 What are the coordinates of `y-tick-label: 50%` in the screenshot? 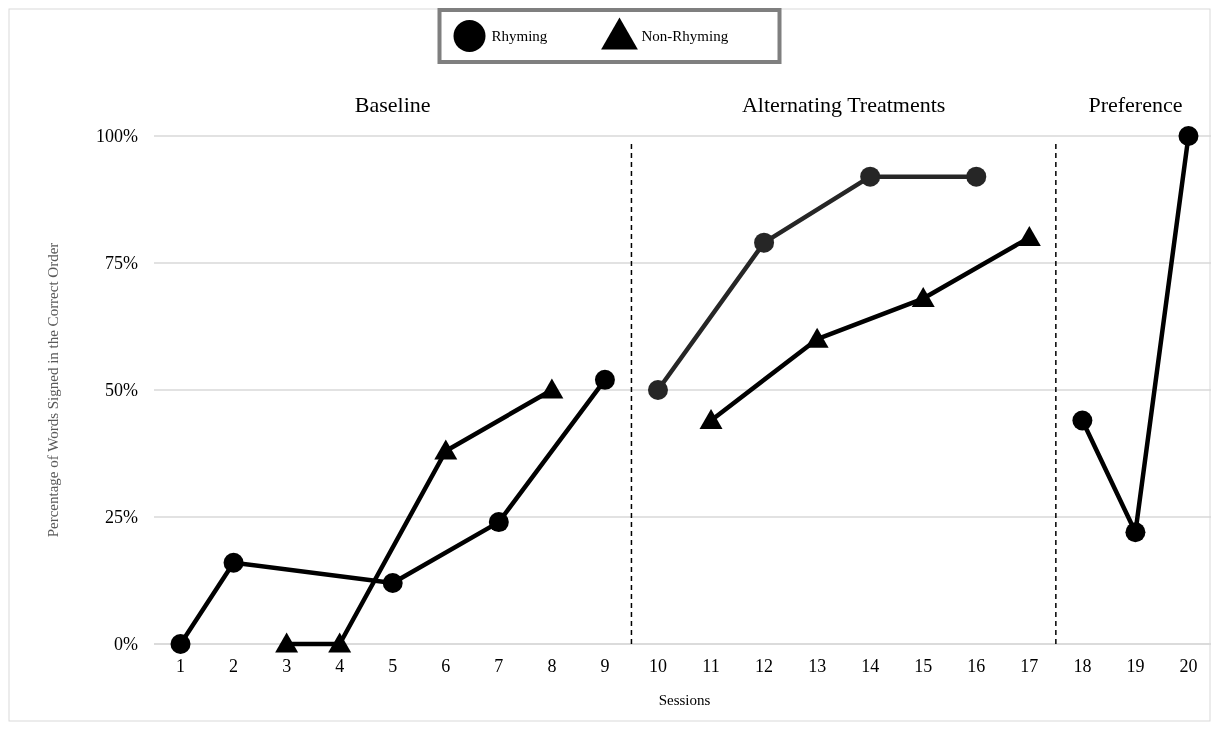 It's located at (121, 390).